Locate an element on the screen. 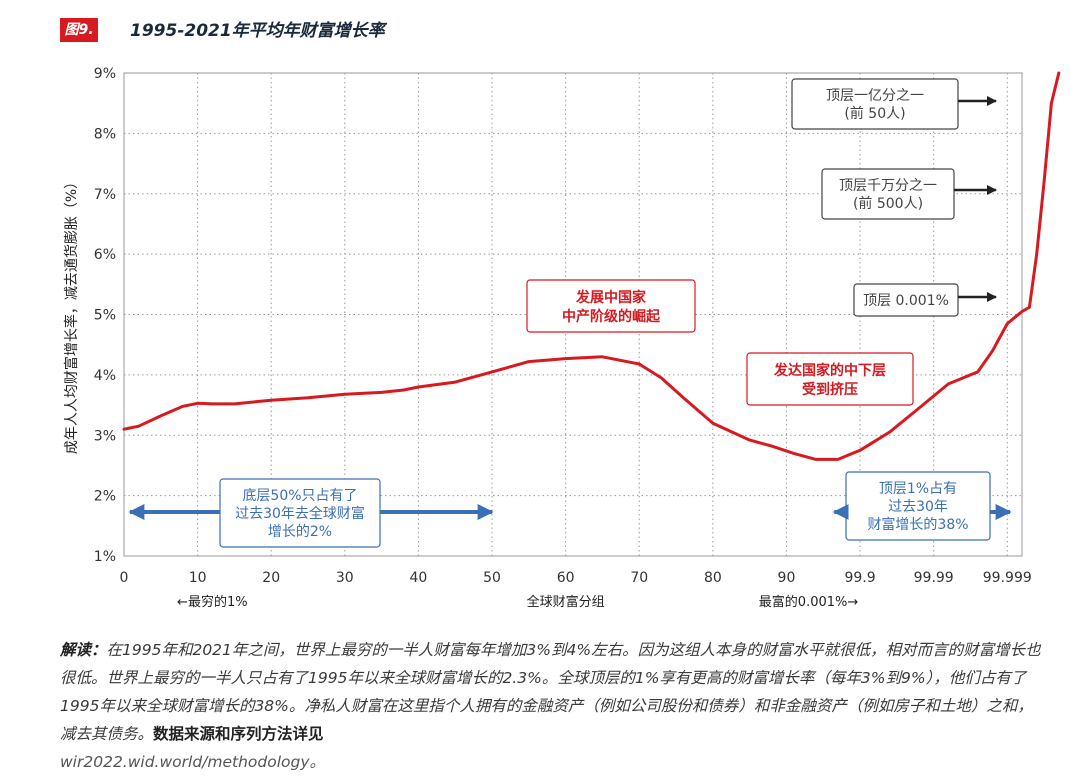  x-tick-label: 70 is located at coordinates (639, 578).